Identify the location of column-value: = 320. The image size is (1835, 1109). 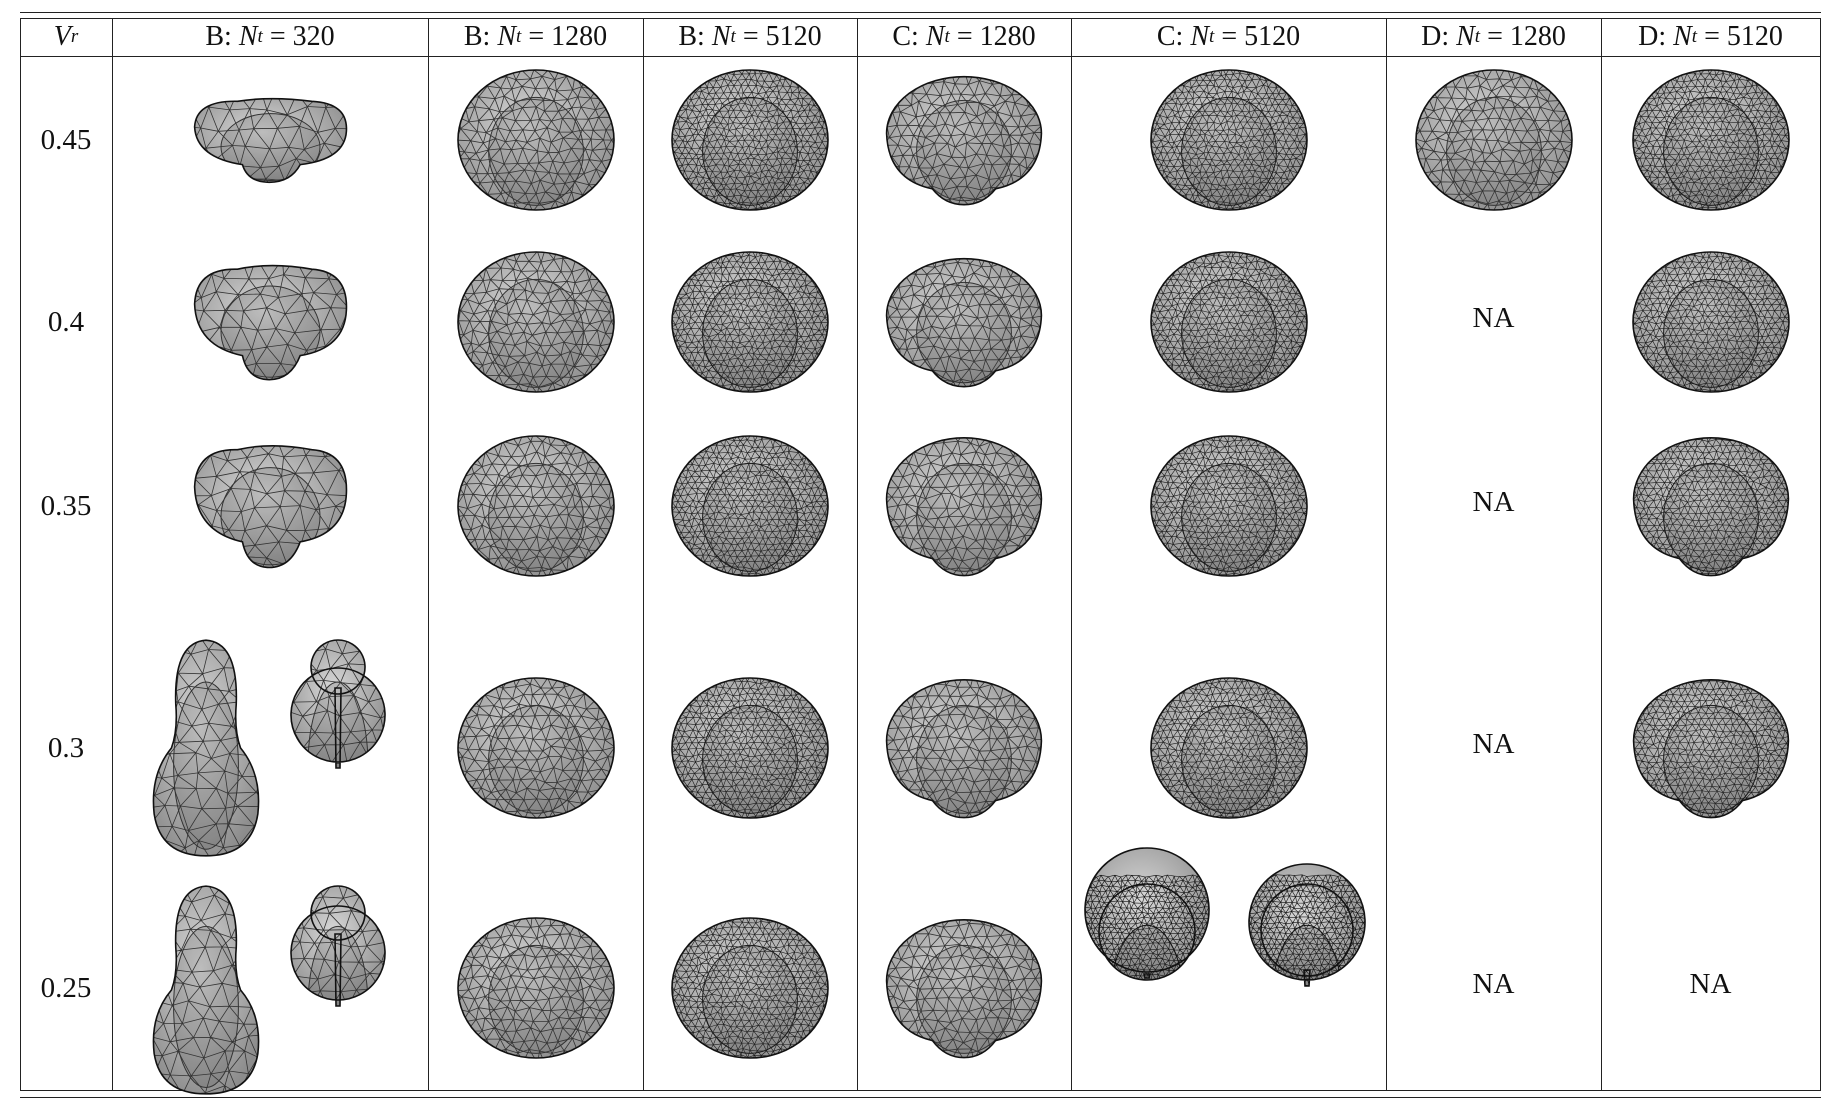
(298, 36).